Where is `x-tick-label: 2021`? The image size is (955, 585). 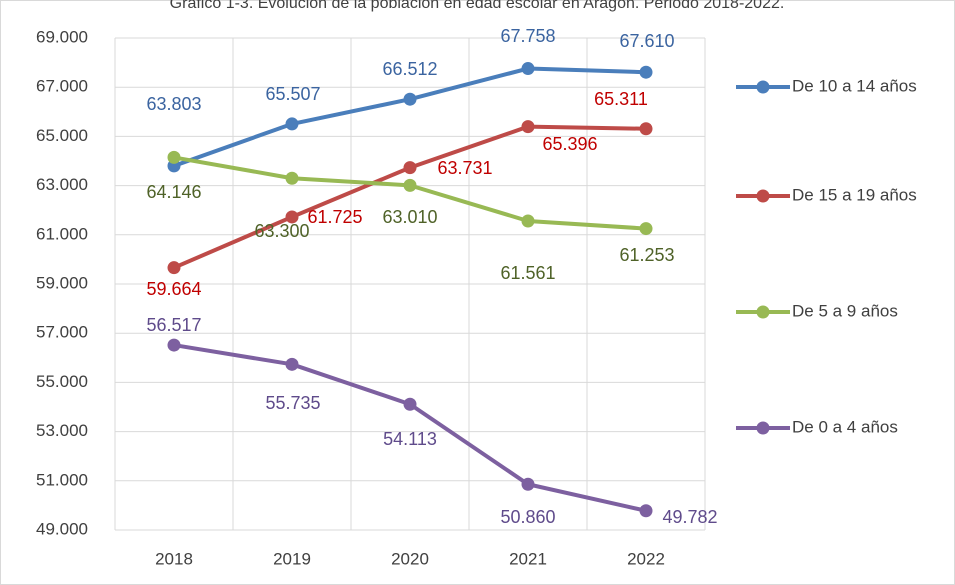 x-tick-label: 2021 is located at coordinates (528, 558).